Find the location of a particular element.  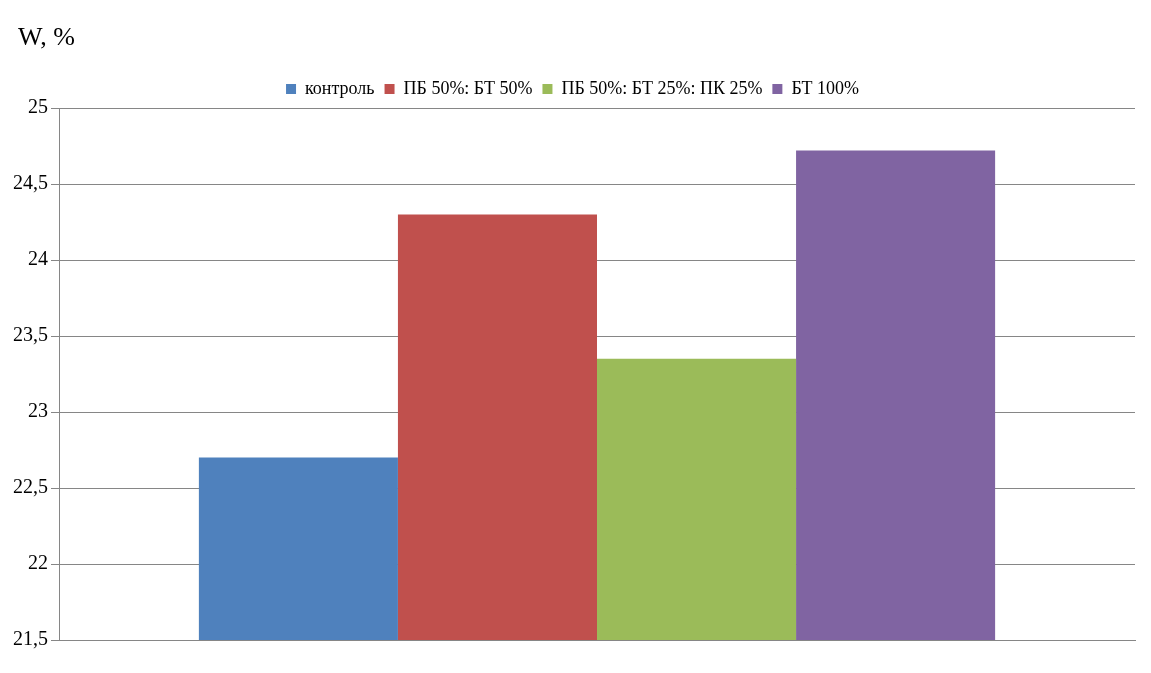

y-tick-label: 23 is located at coordinates (38, 410).